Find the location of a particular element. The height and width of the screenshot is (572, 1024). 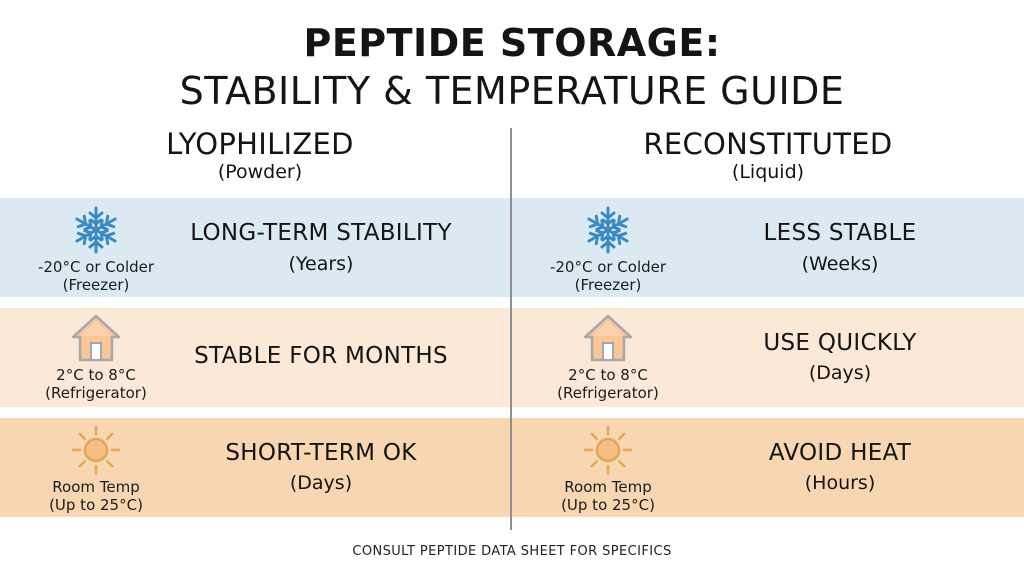

reconstituted-room-detail: (Hours) is located at coordinates (840, 483).